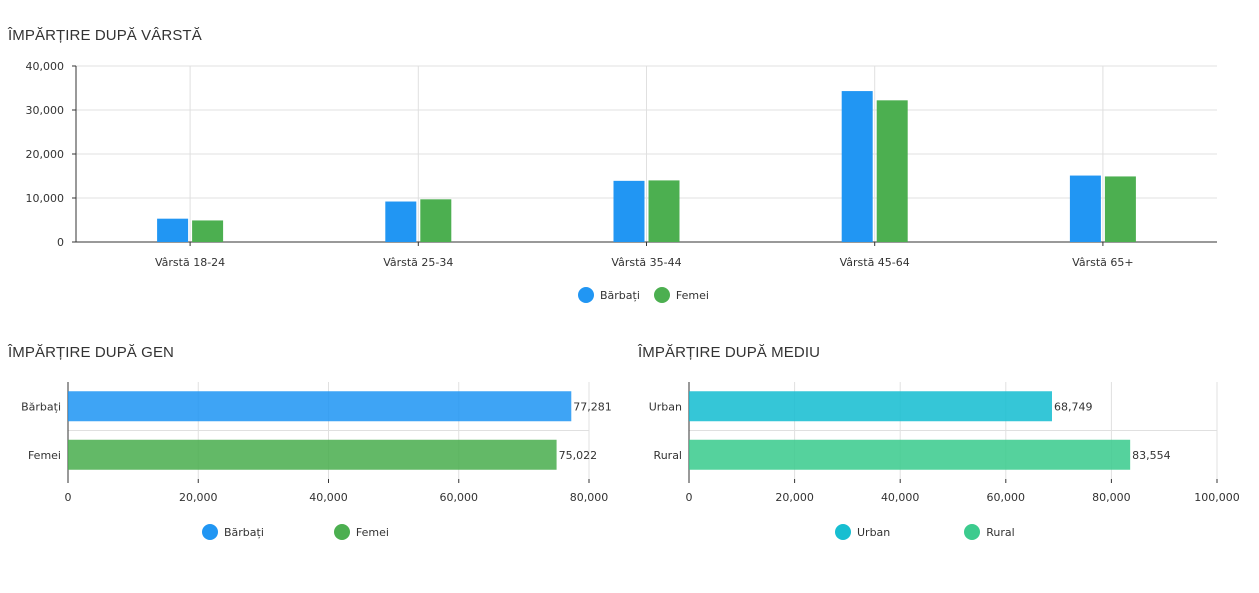 This screenshot has height=593, width=1259. I want to click on data-label: 75,022, so click(578, 455).